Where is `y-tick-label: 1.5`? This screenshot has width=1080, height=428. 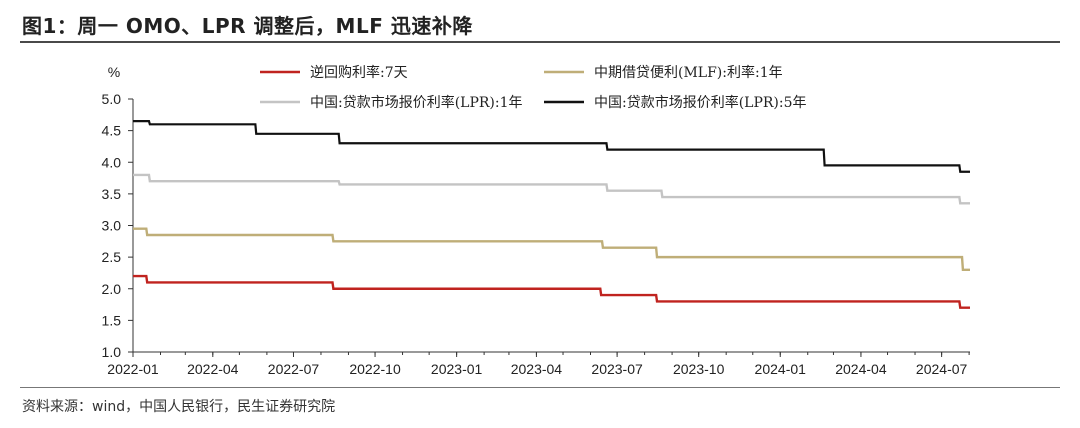 y-tick-label: 1.5 is located at coordinates (112, 320).